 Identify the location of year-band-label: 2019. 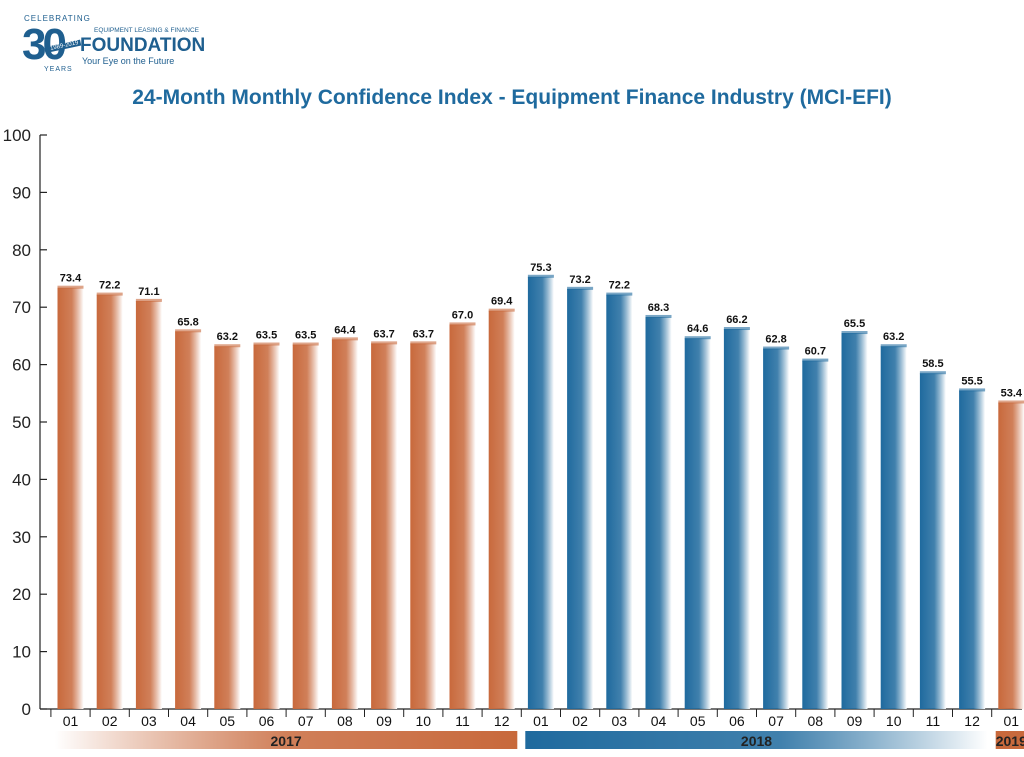
(1010, 741).